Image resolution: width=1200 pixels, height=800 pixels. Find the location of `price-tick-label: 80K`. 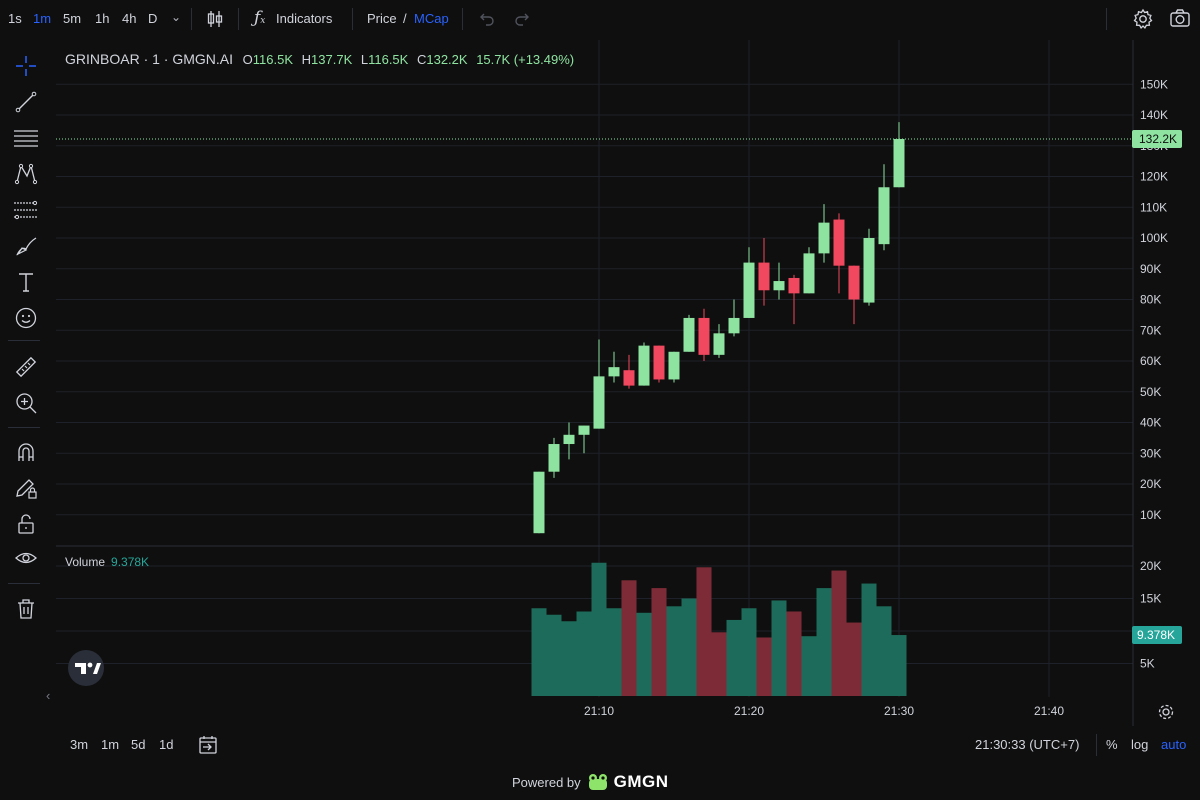

price-tick-label: 80K is located at coordinates (1150, 300).